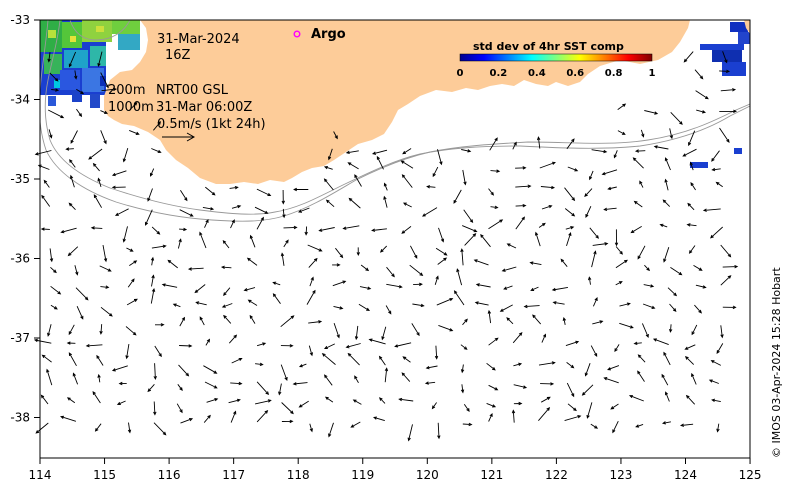 The height and width of the screenshot is (492, 791). Describe the element at coordinates (575, 73) in the screenshot. I see `colorbar-tick-label: 0.6` at that location.